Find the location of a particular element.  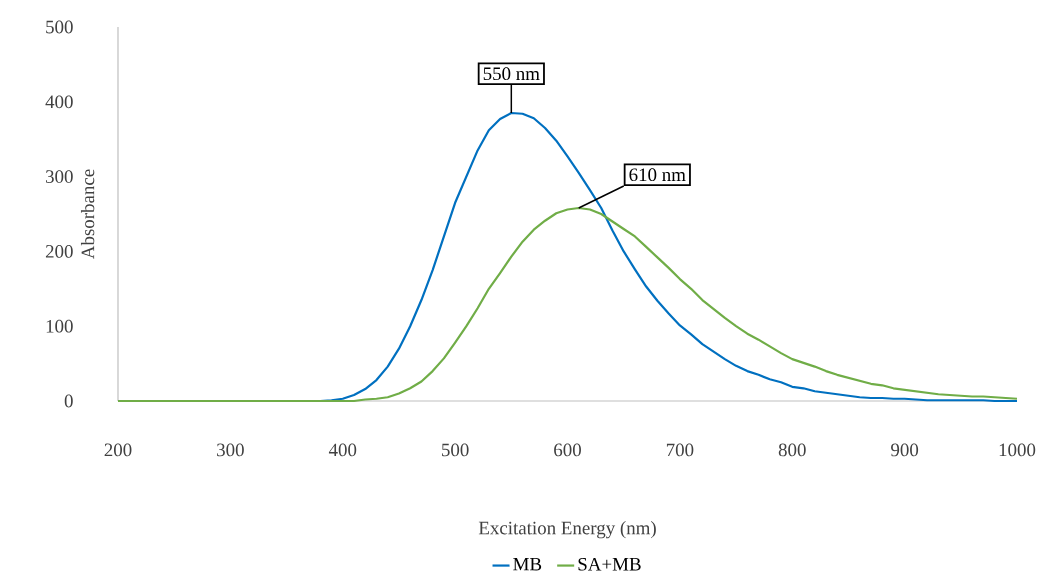

y-axis-title: Absorbance is located at coordinates (87, 214).